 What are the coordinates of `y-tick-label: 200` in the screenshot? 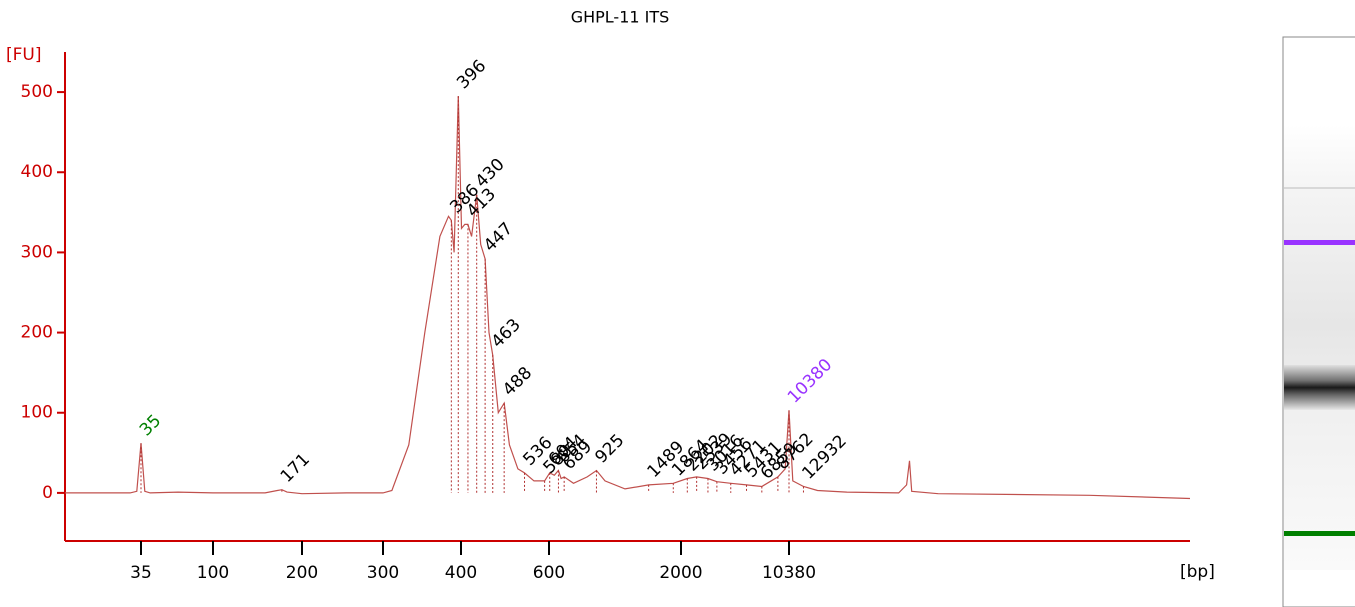 It's located at (37, 333).